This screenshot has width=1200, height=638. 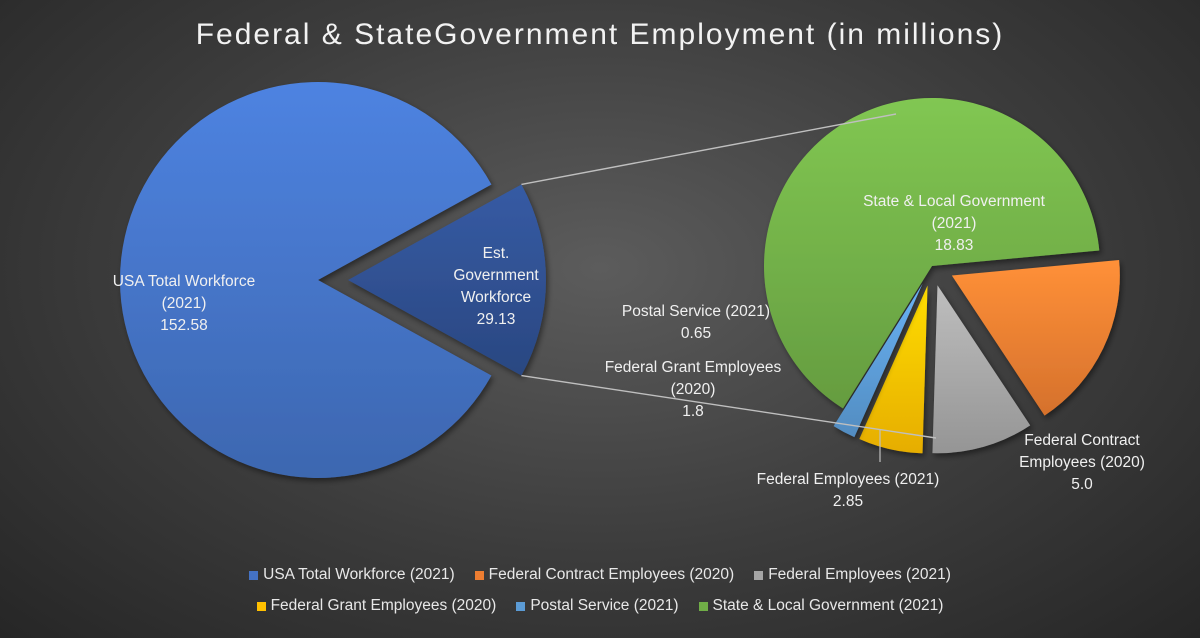 I want to click on data-label-contract: Federal Contract Employees (2020) 5.0, so click(x=1082, y=462).